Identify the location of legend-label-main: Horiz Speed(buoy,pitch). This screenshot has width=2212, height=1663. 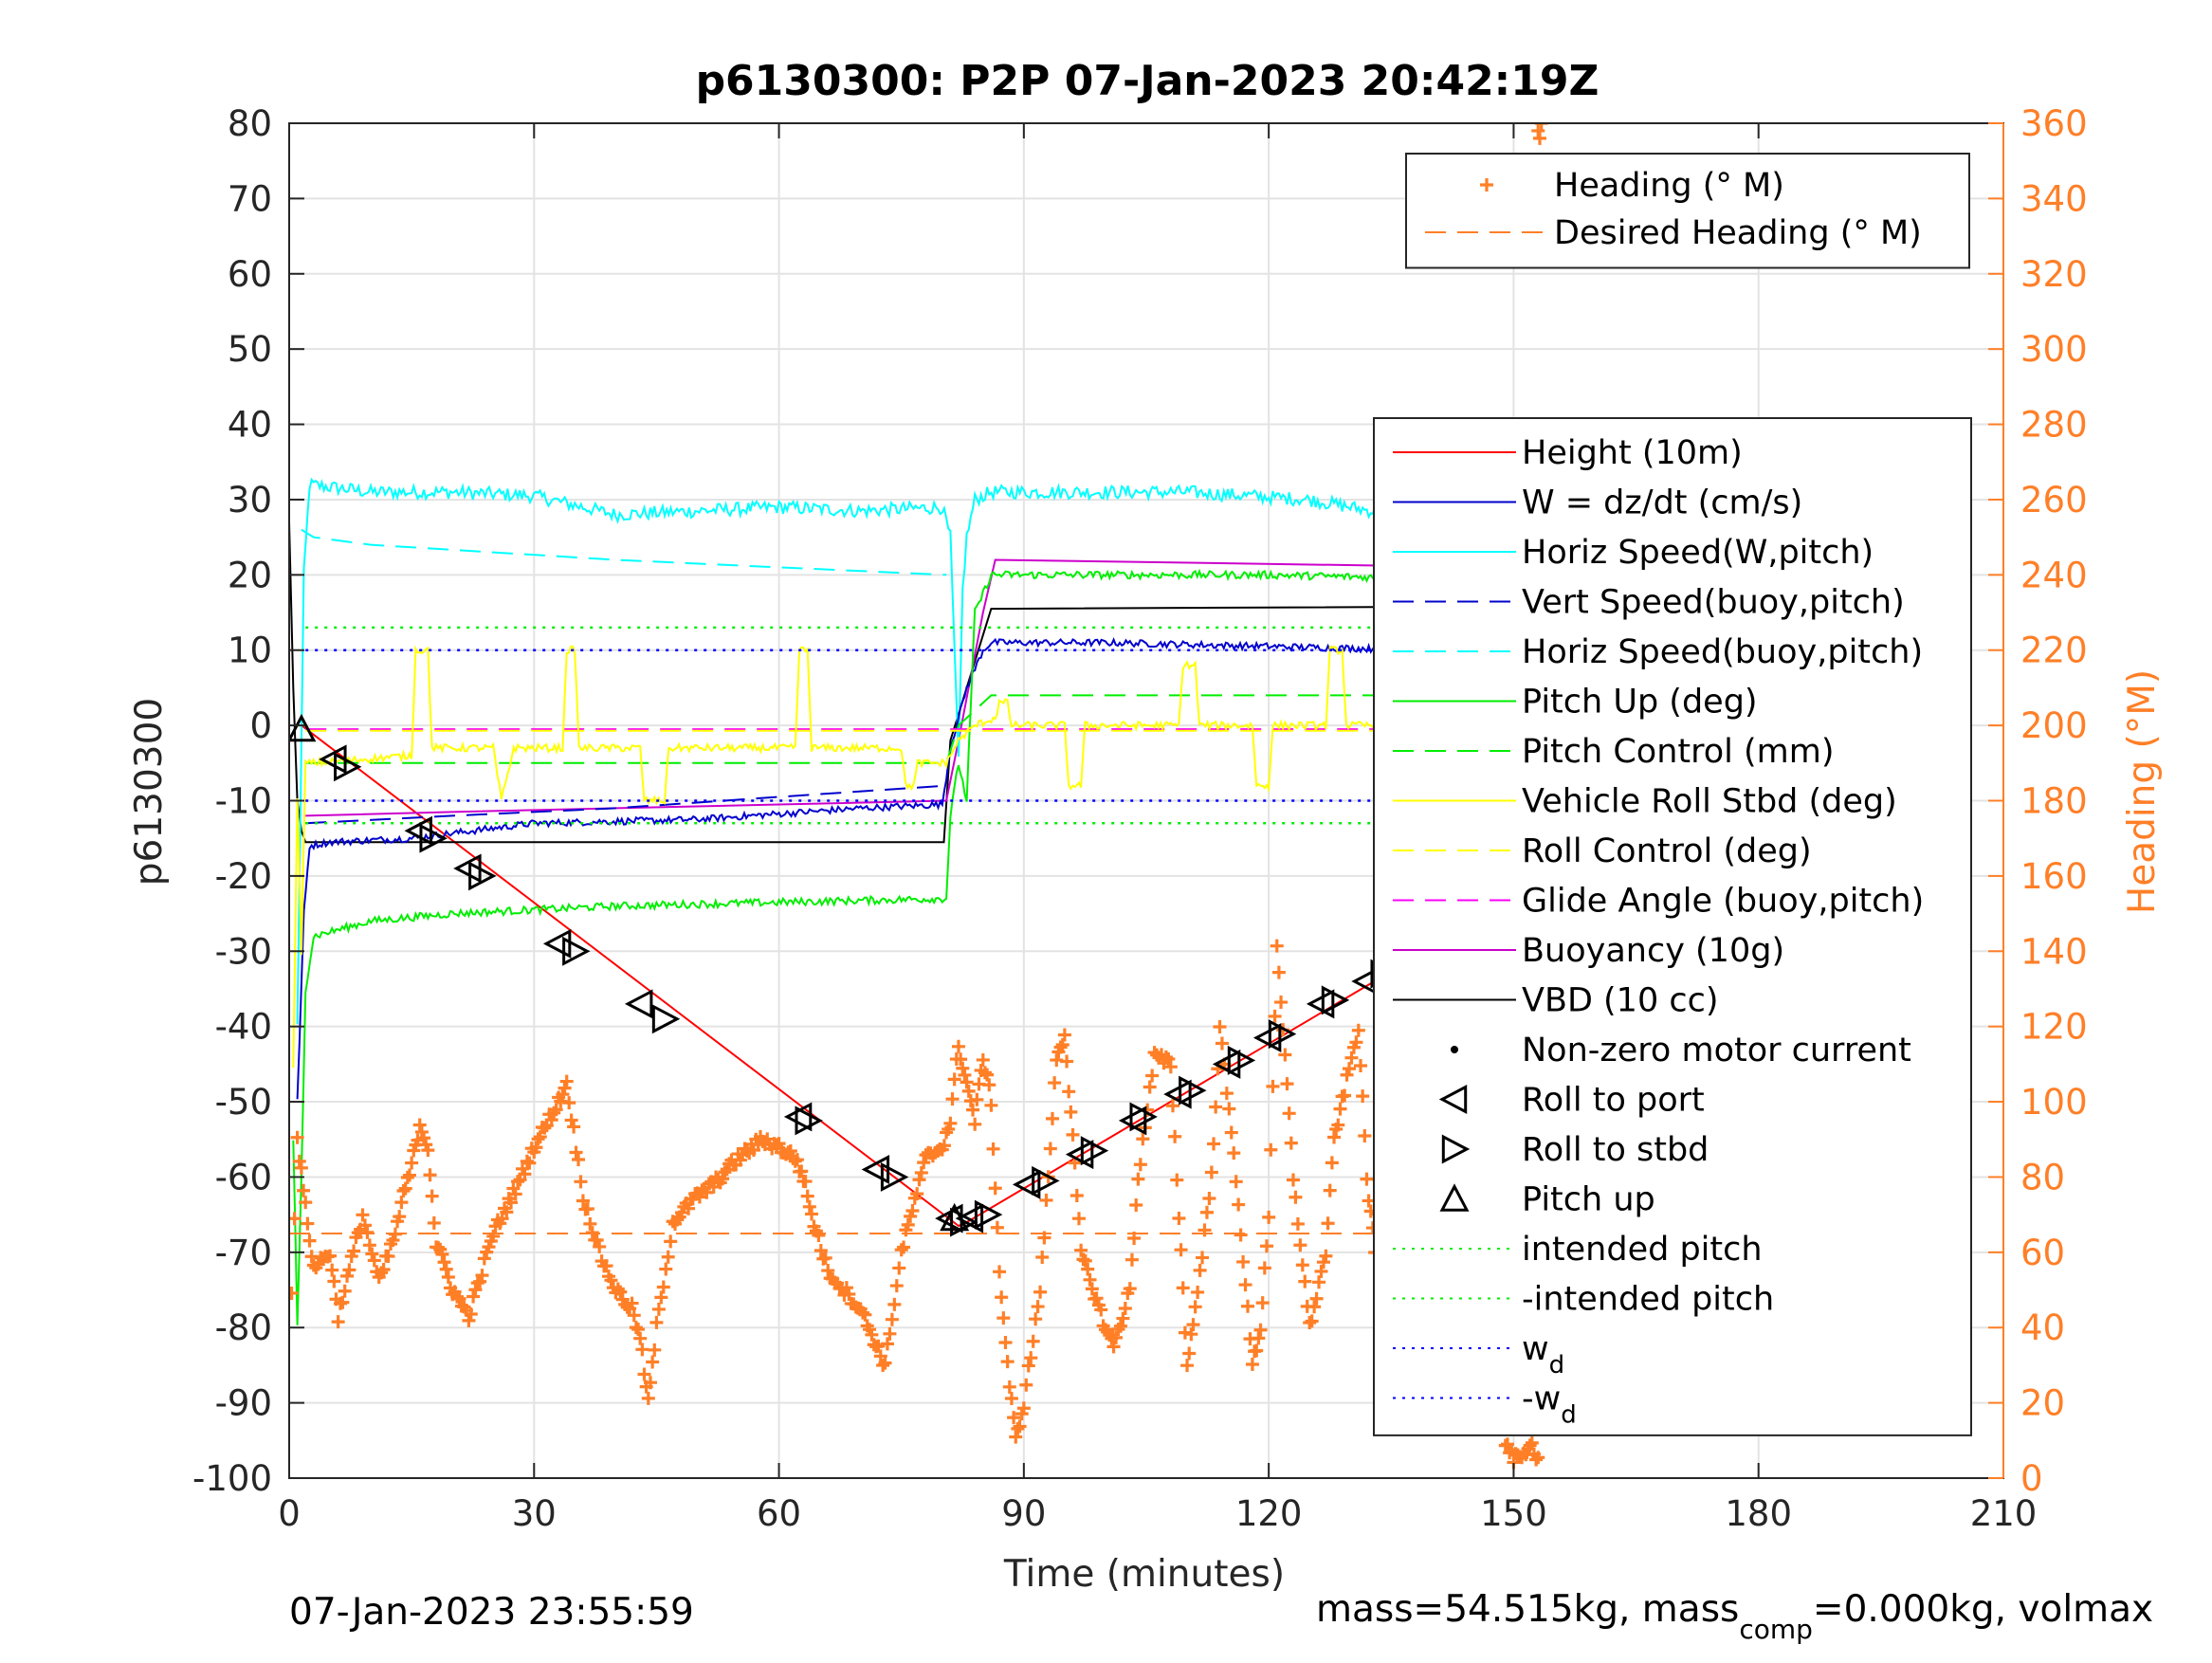
(1722, 652).